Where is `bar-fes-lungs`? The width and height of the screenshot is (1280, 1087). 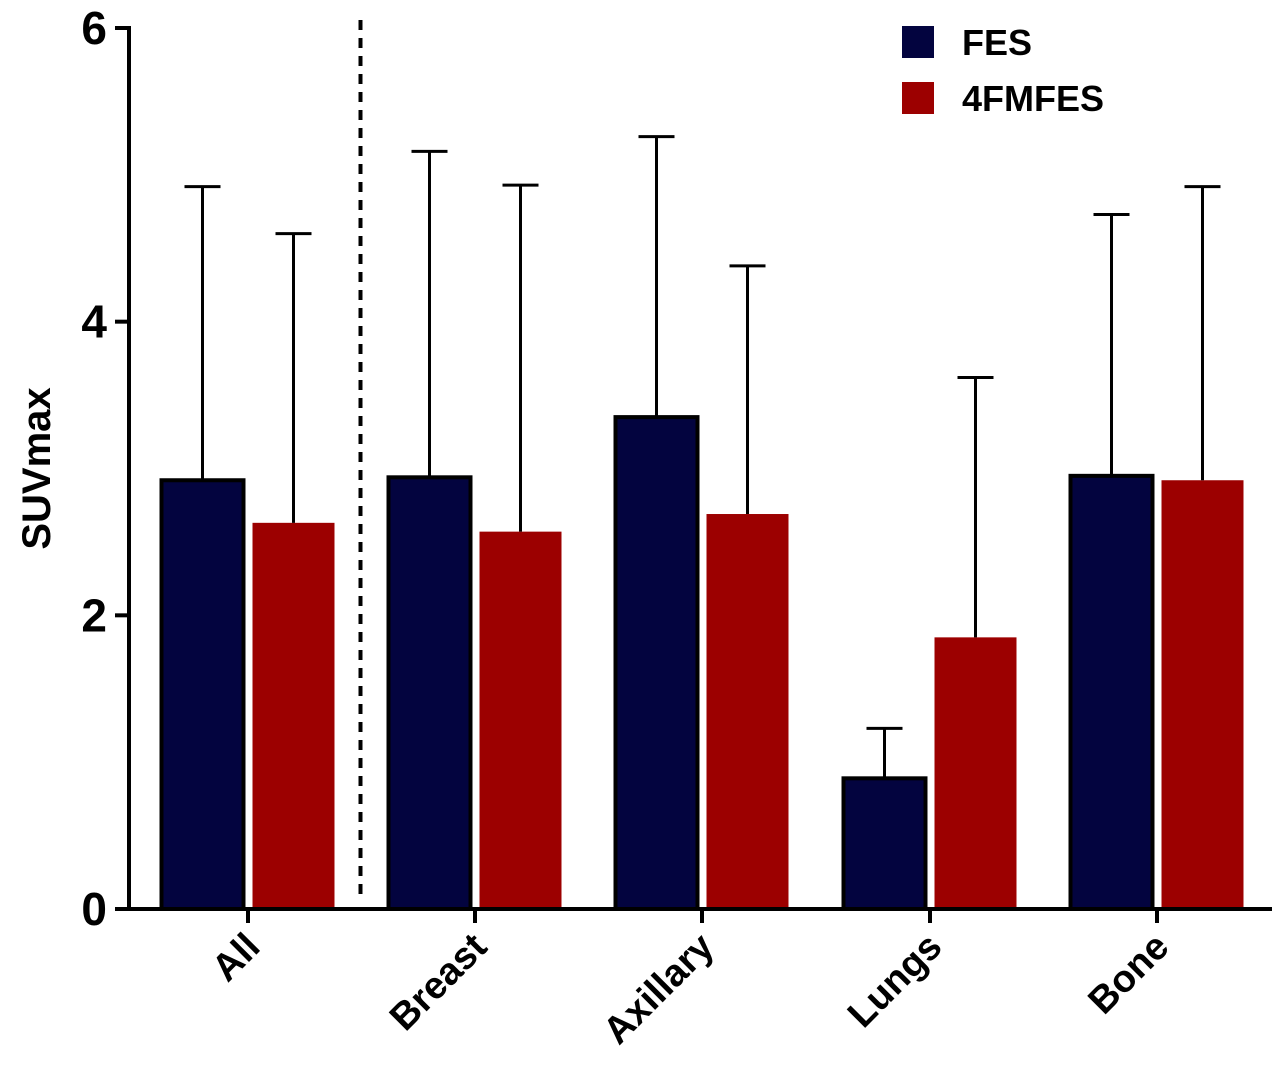 bar-fes-lungs is located at coordinates (884, 844).